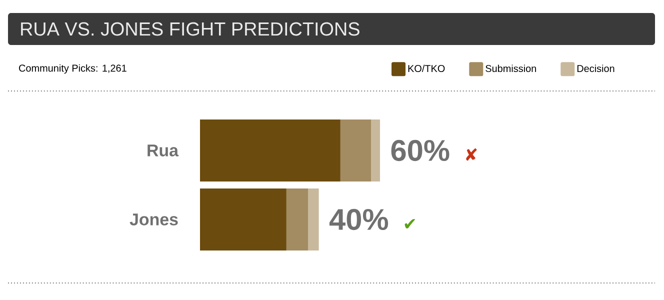 The image size is (664, 300). Describe the element at coordinates (358, 219) in the screenshot. I see `annotation: 40%` at that location.